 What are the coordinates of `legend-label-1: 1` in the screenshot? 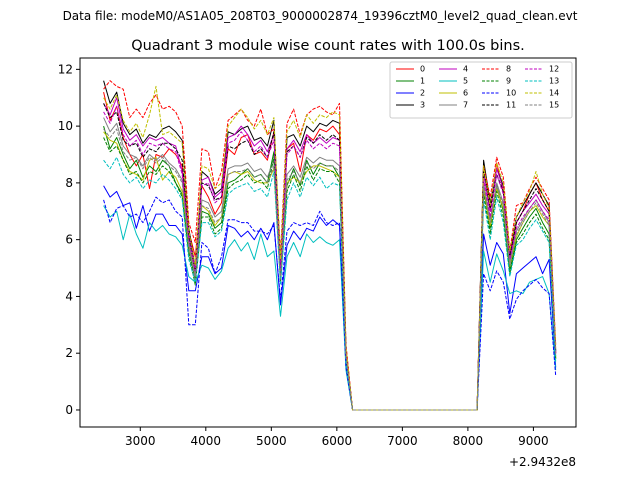 It's located at (422, 81).